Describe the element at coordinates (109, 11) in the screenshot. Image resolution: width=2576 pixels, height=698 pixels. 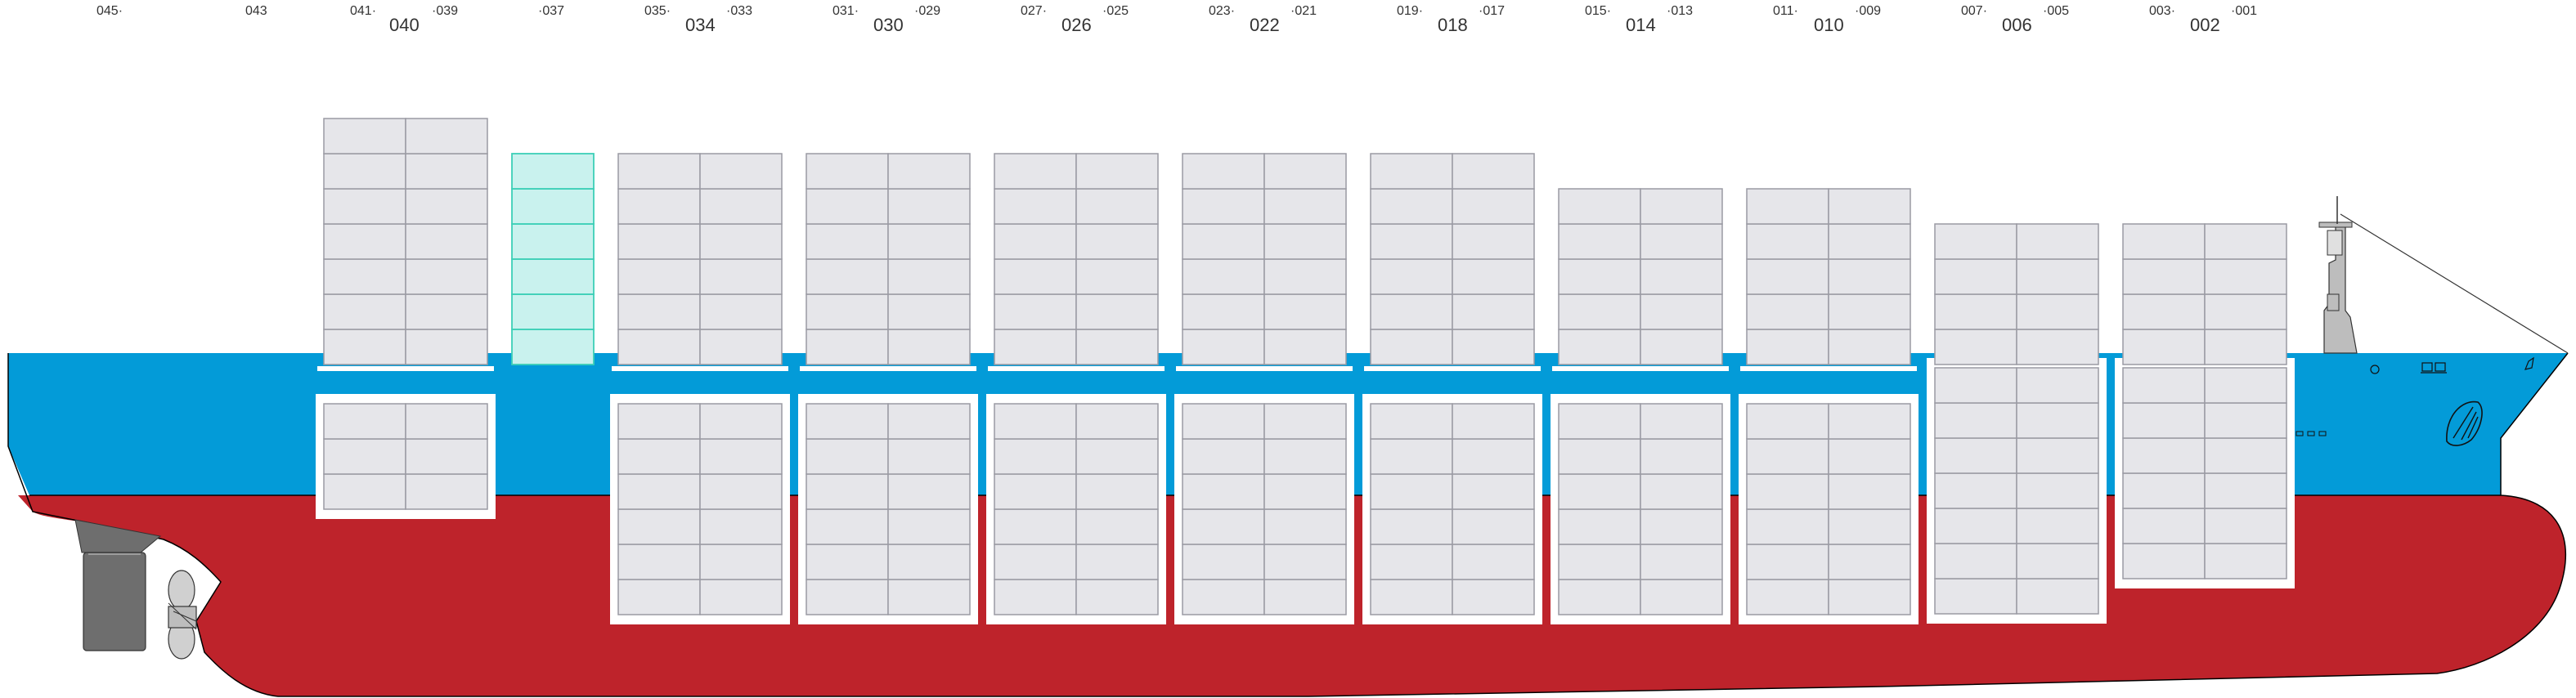
I see `bay-label-045: 045·` at that location.